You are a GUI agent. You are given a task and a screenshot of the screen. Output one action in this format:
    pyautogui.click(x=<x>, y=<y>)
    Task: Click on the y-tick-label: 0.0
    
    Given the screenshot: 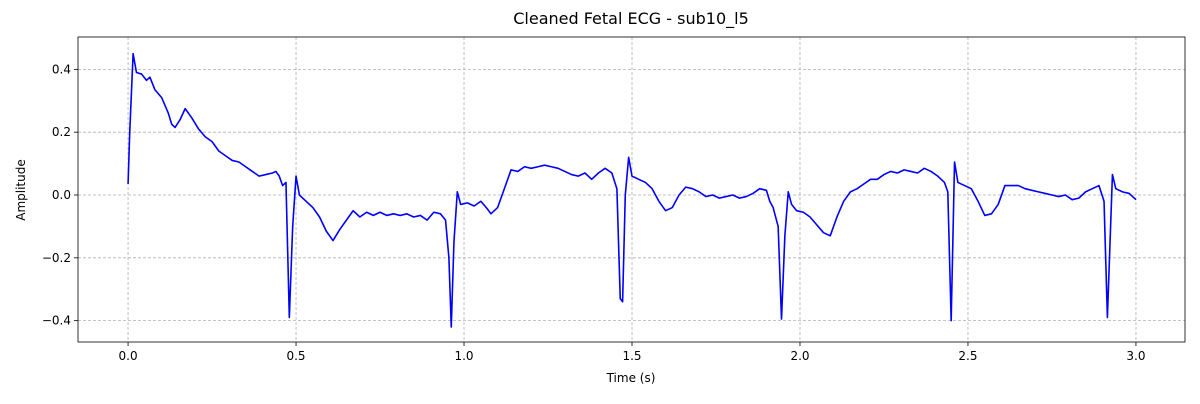 What is the action you would take?
    pyautogui.click(x=61, y=195)
    